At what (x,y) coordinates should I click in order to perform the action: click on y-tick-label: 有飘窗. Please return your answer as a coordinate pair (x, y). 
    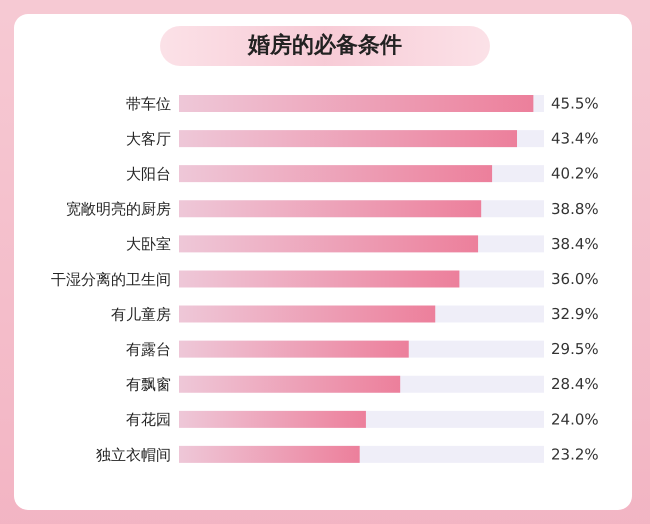
    Looking at the image, I should click on (148, 385).